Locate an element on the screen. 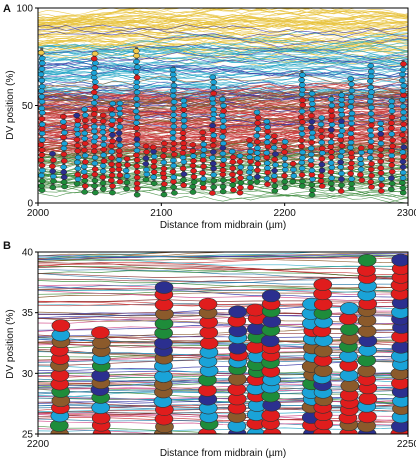 This screenshot has width=416, height=461. y-tick-label: 25 is located at coordinates (28, 435).